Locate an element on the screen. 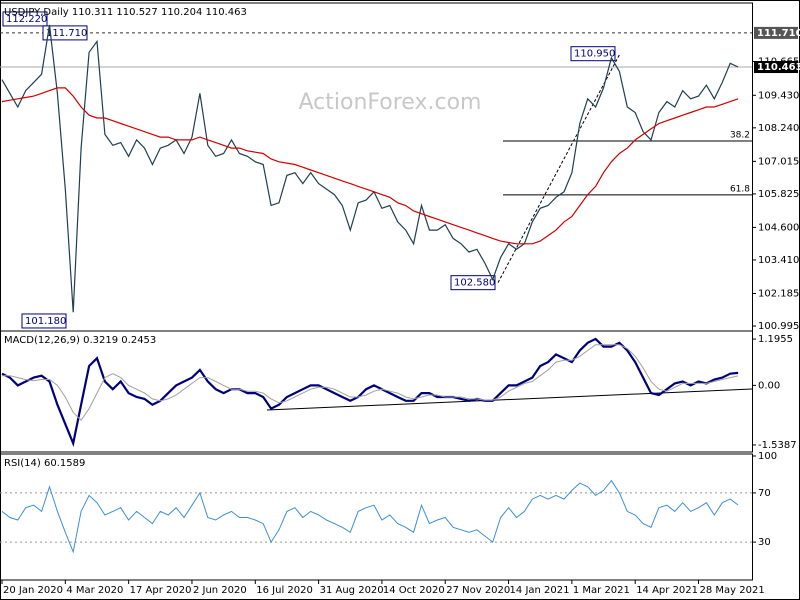  y-tick-label: -1.5387 is located at coordinates (777, 445).